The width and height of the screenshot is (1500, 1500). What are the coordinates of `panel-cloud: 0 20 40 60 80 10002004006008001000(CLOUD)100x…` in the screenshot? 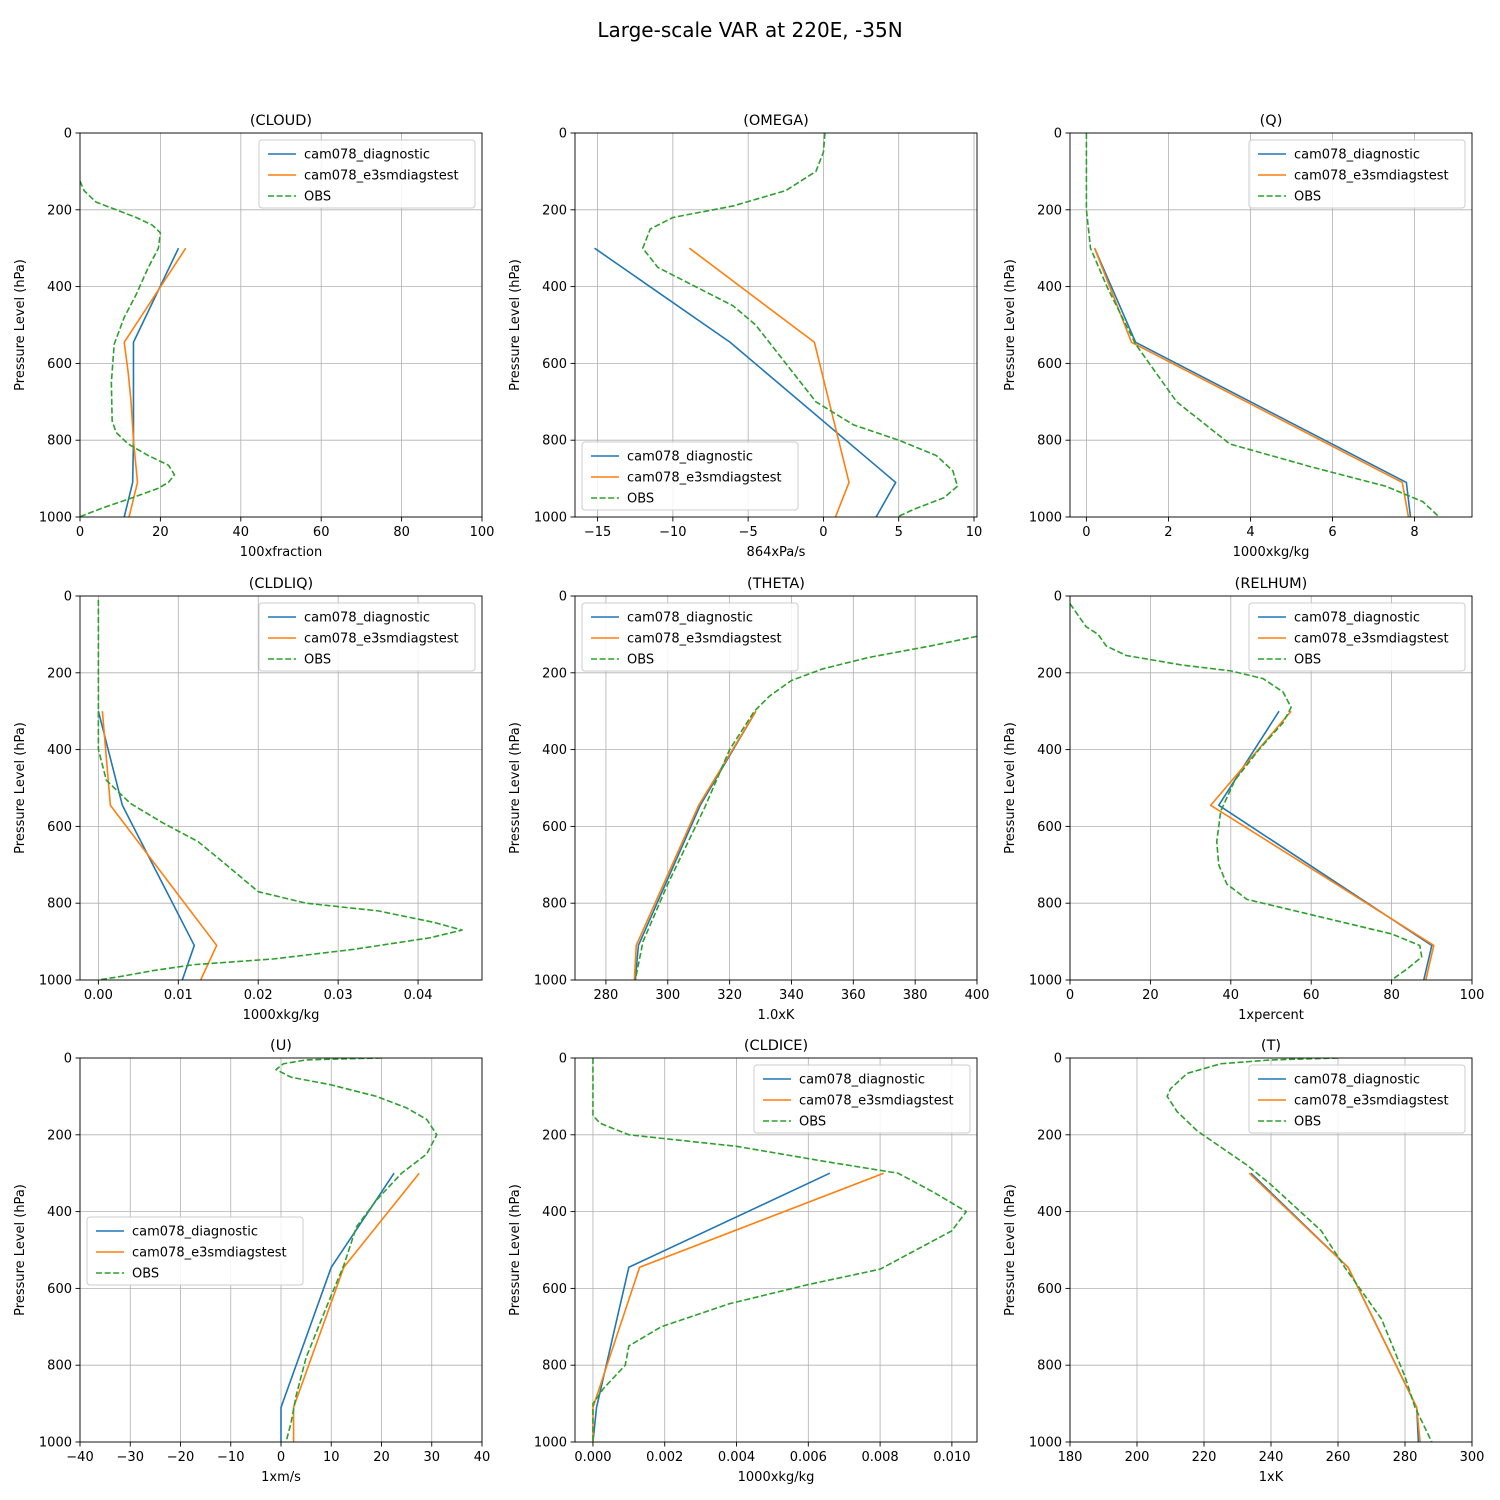 It's located at (253, 336).